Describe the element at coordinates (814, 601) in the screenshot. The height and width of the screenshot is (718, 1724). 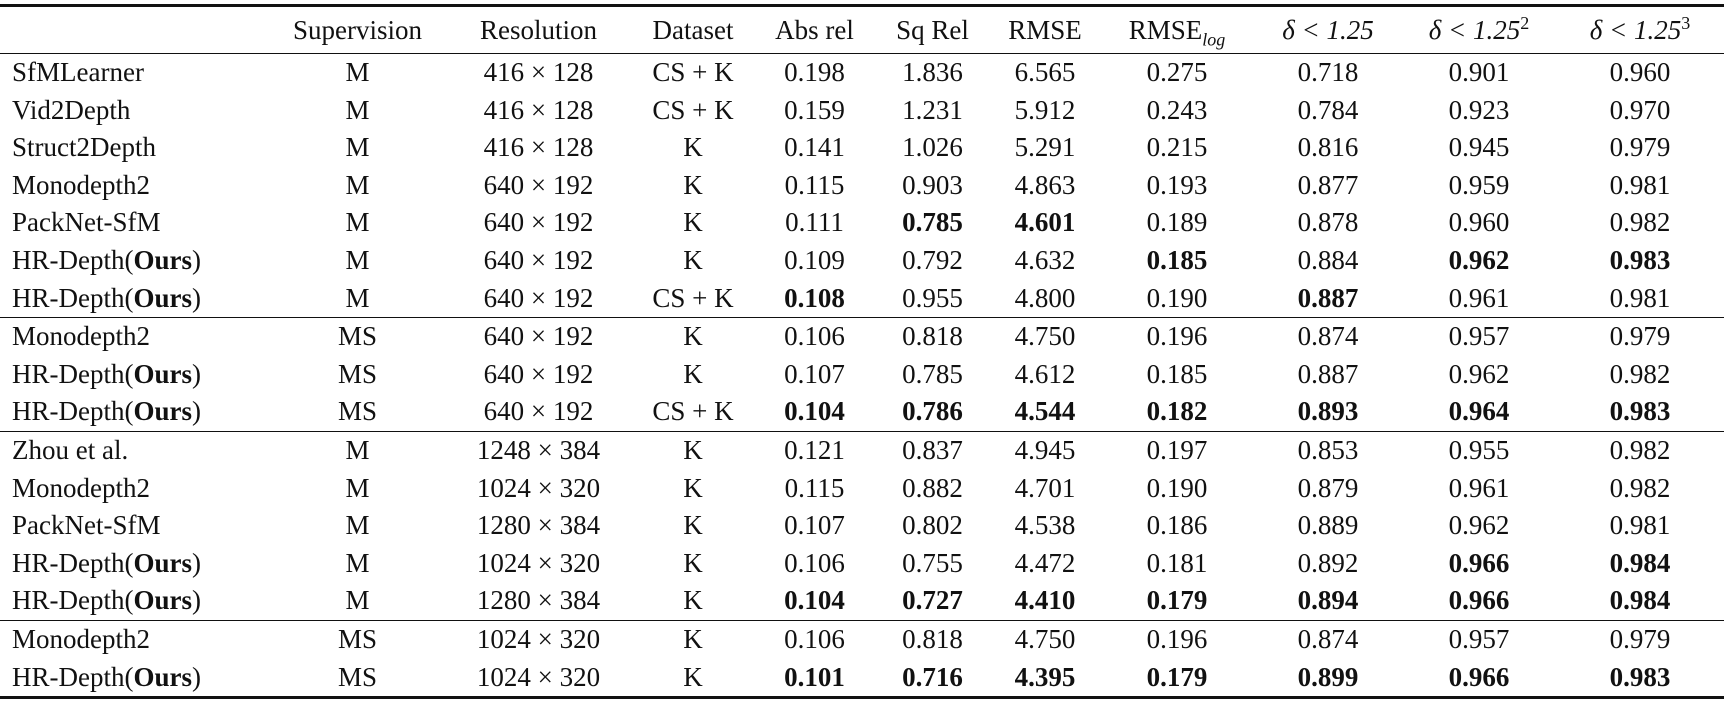
I see `table-cell: 0.104` at that location.